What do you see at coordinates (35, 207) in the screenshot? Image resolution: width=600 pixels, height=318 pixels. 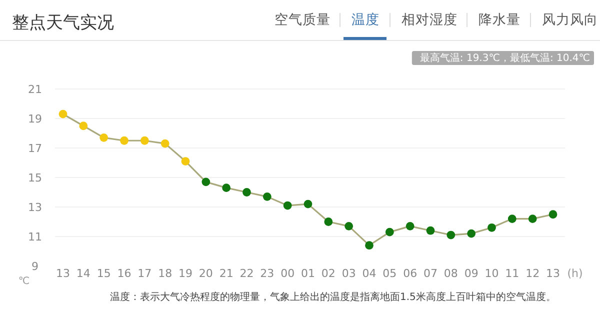 I see `y-tick-label: 13` at bounding box center [35, 207].